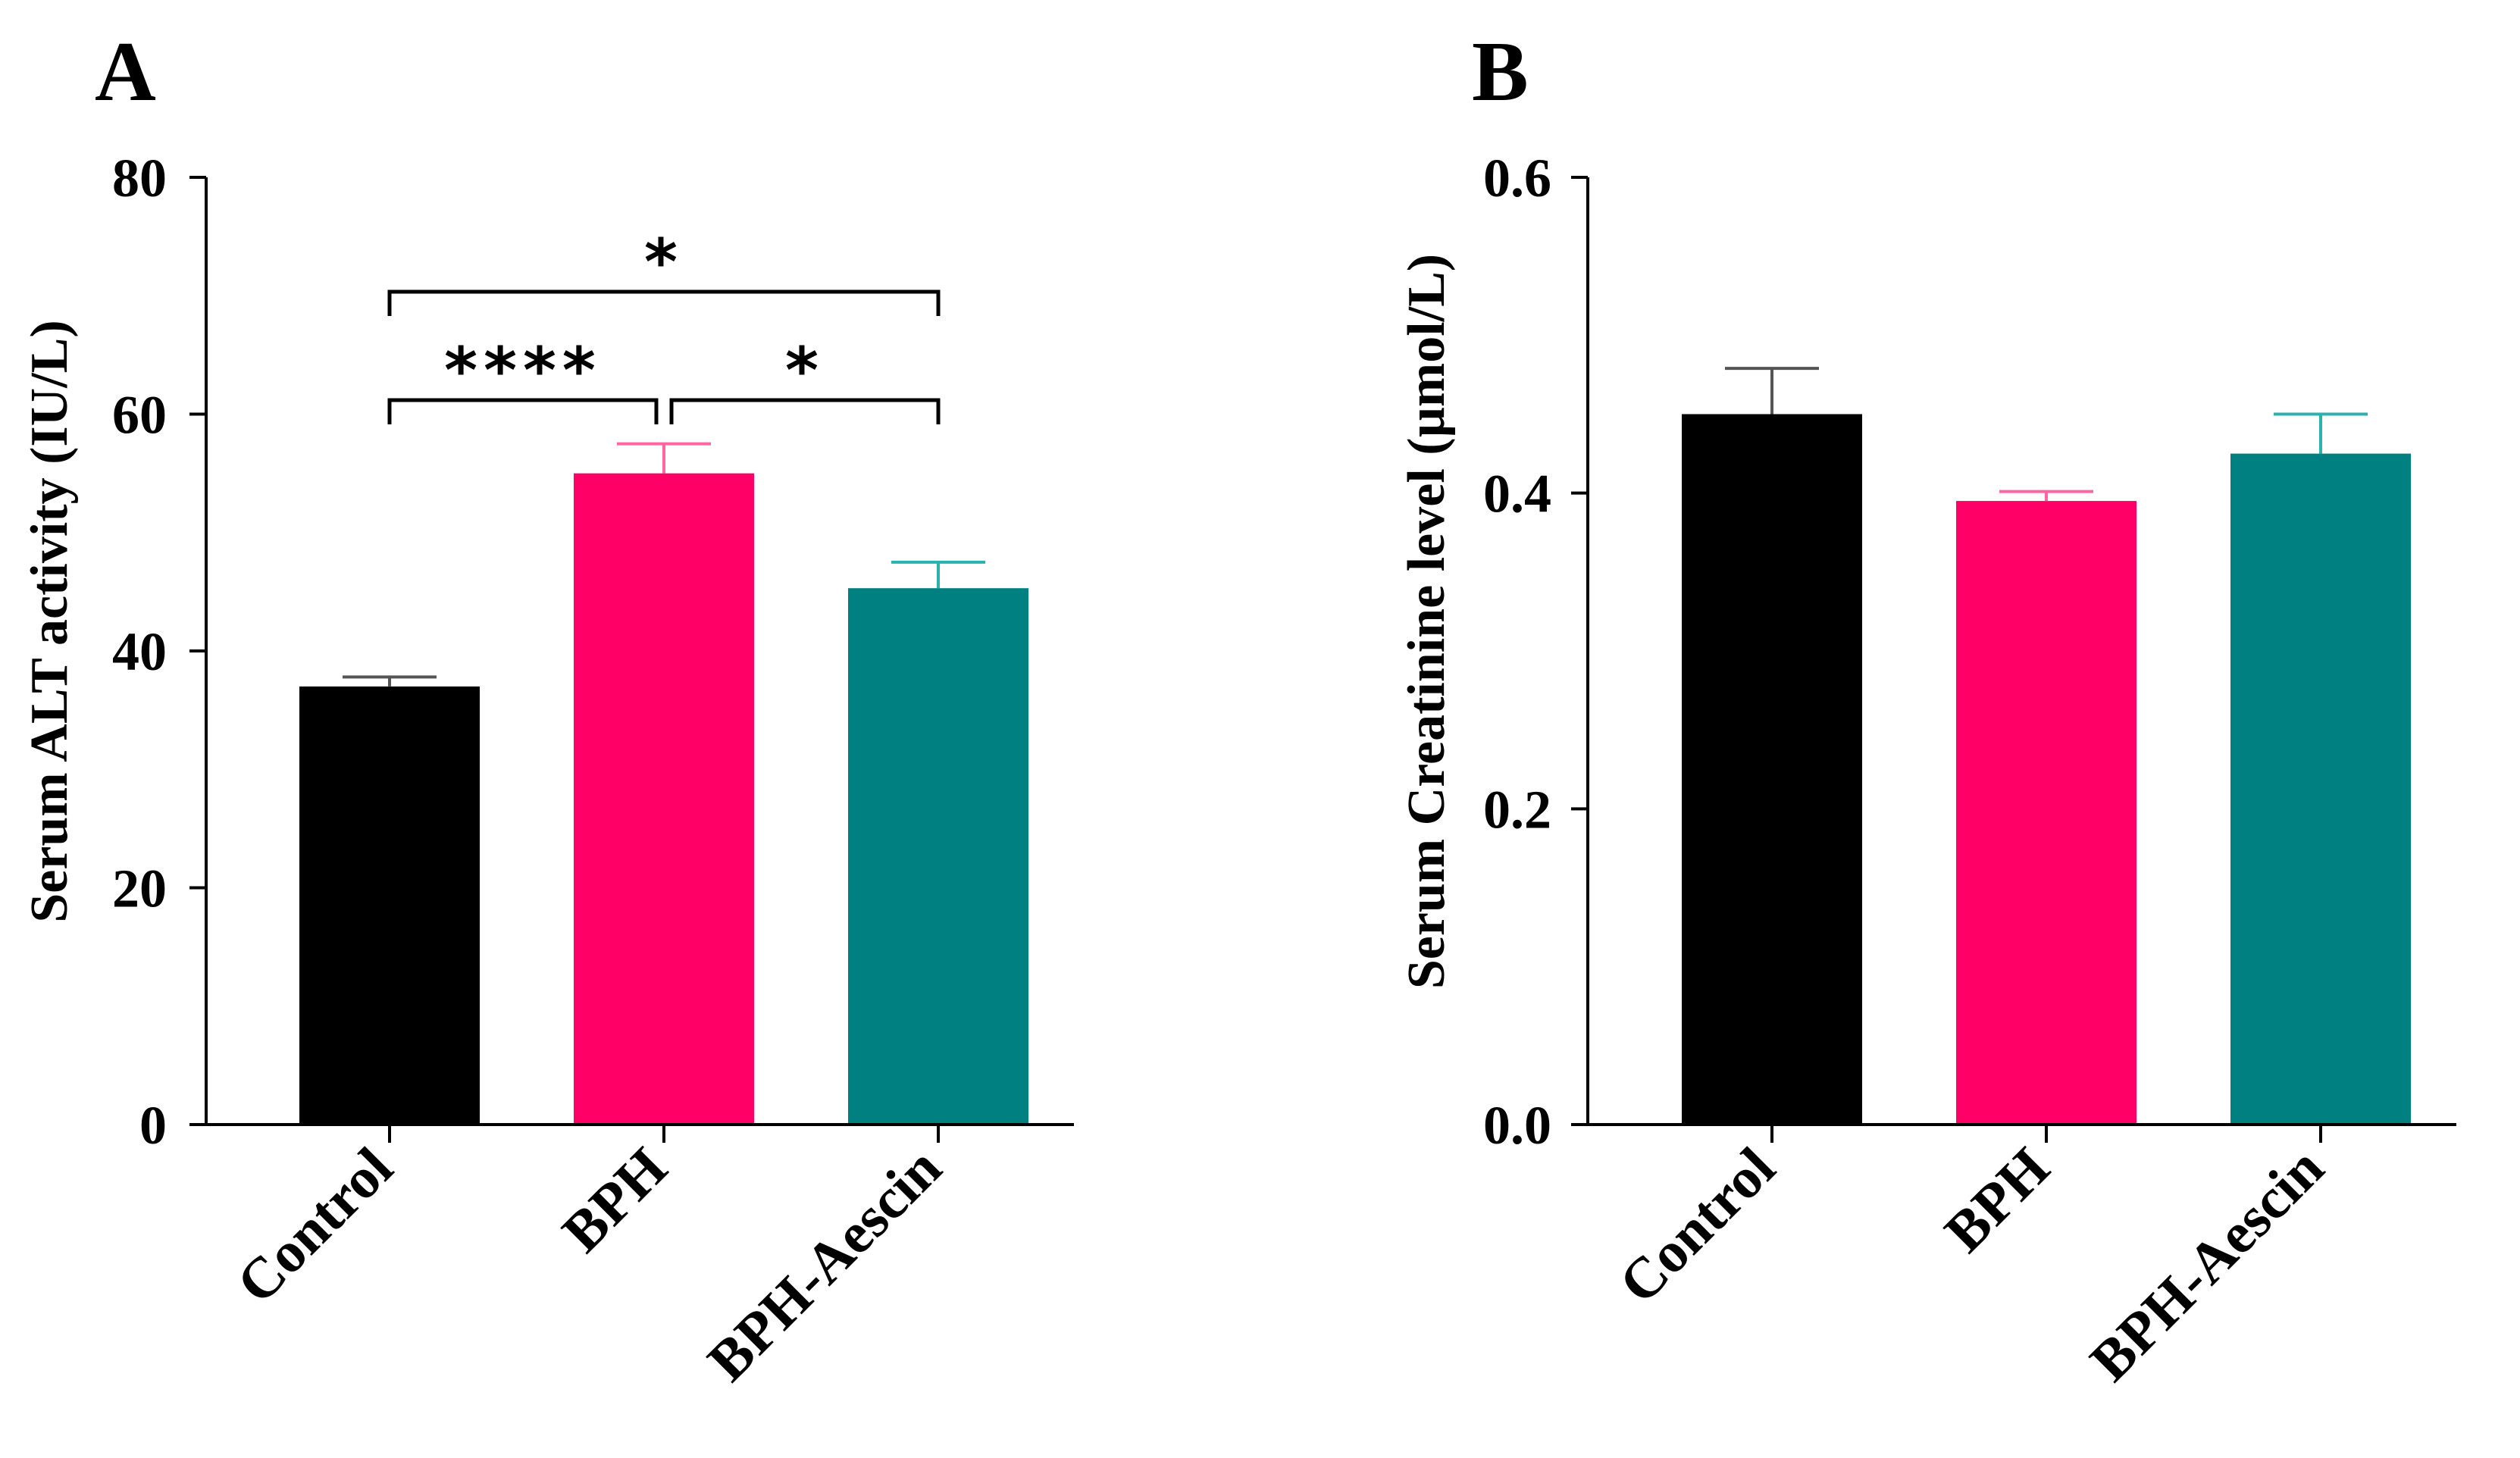  I want to click on panel-a-y-tick-label-3: 60, so click(139, 415).